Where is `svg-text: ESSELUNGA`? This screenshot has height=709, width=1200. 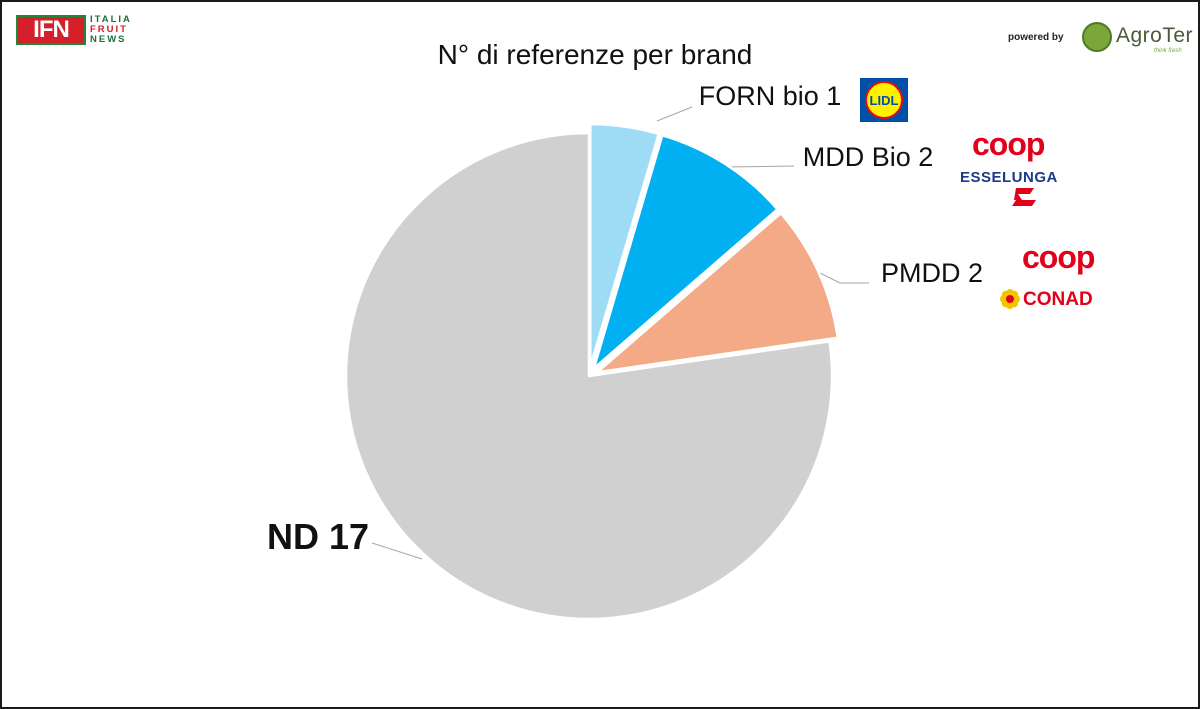
svg-text: ESSELUNGA is located at coordinates (1009, 177).